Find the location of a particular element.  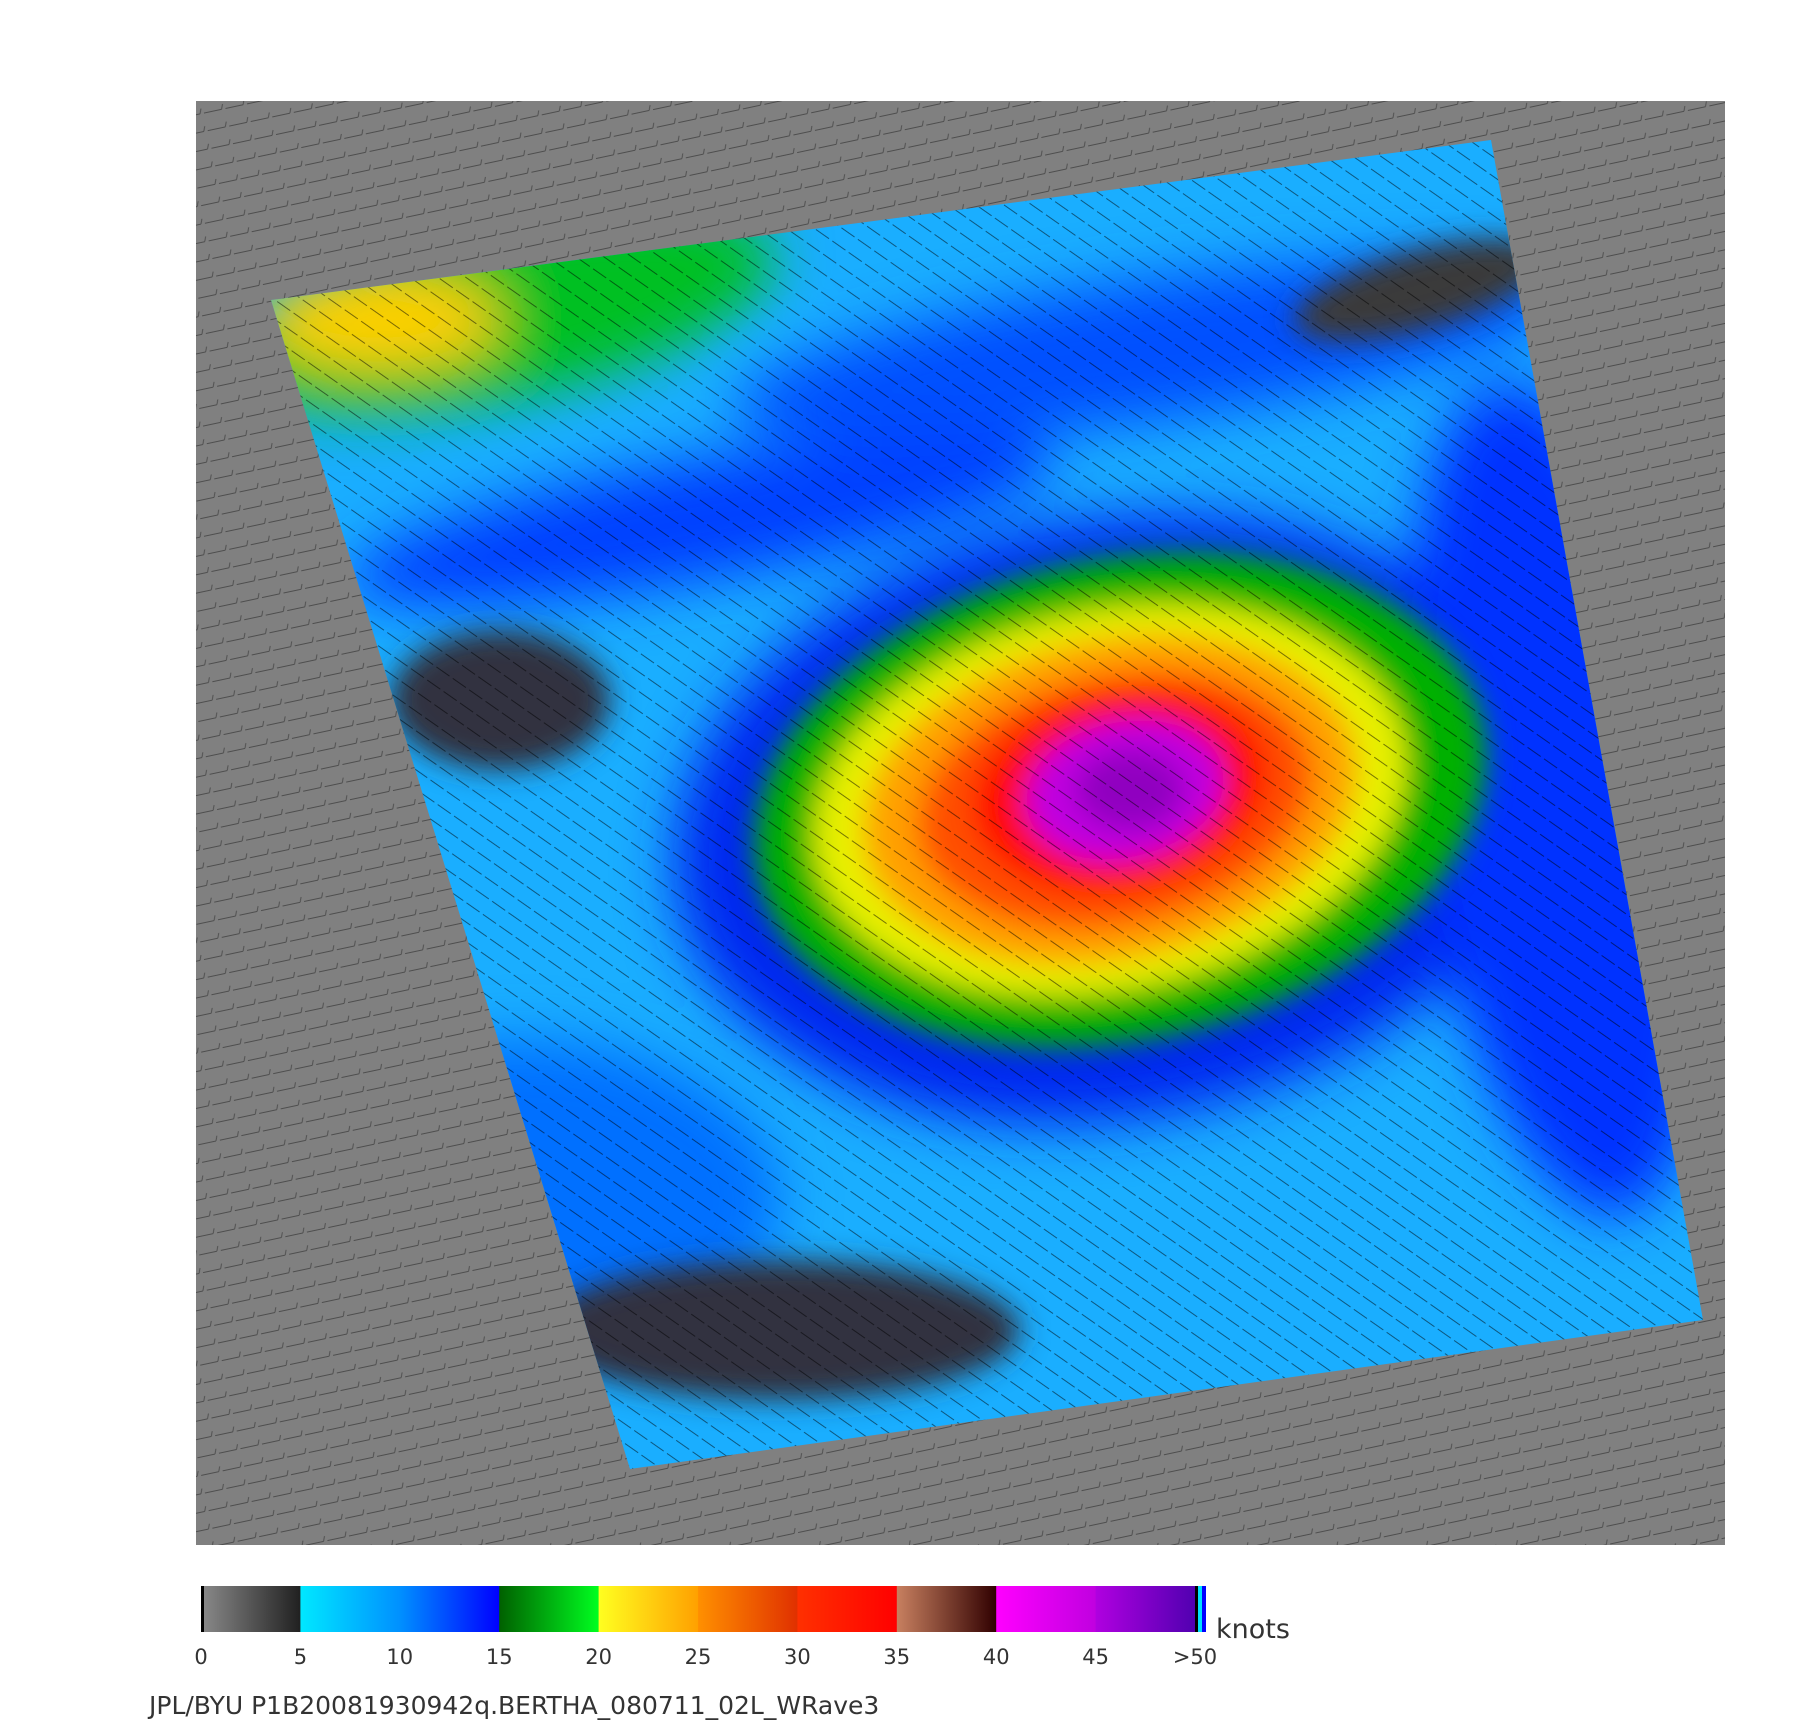

colorbar-start is located at coordinates (202, 1609).